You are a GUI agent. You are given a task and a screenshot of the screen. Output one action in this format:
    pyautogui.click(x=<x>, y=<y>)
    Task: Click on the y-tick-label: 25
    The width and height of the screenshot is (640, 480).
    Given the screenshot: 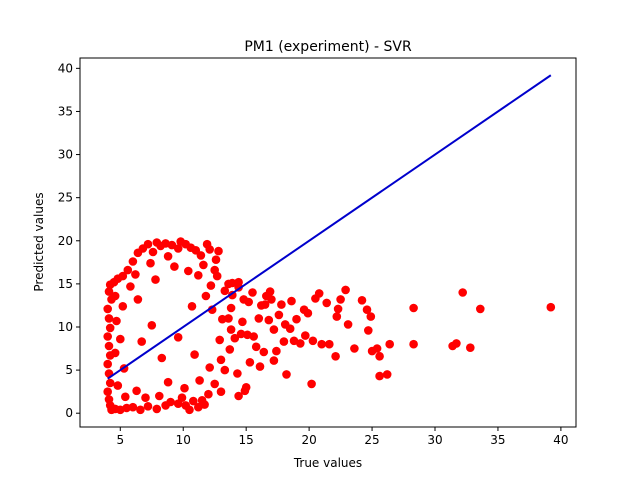 What is the action you would take?
    pyautogui.click(x=65, y=198)
    